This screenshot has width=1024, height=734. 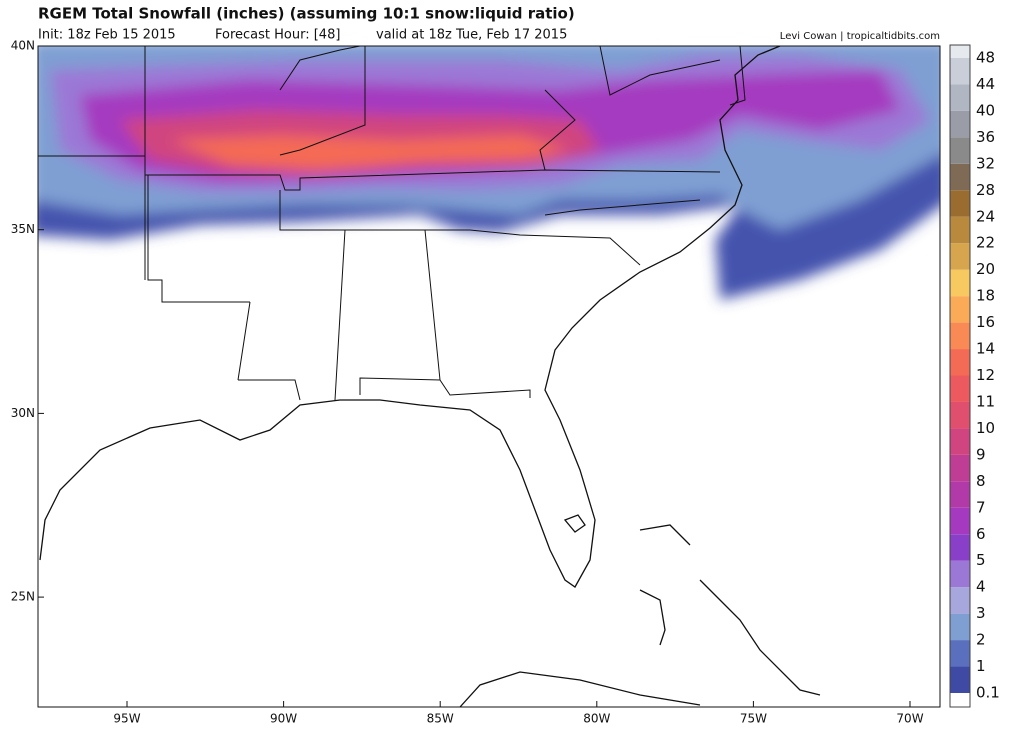 I want to click on colorbar-label: 44, so click(x=985, y=84).